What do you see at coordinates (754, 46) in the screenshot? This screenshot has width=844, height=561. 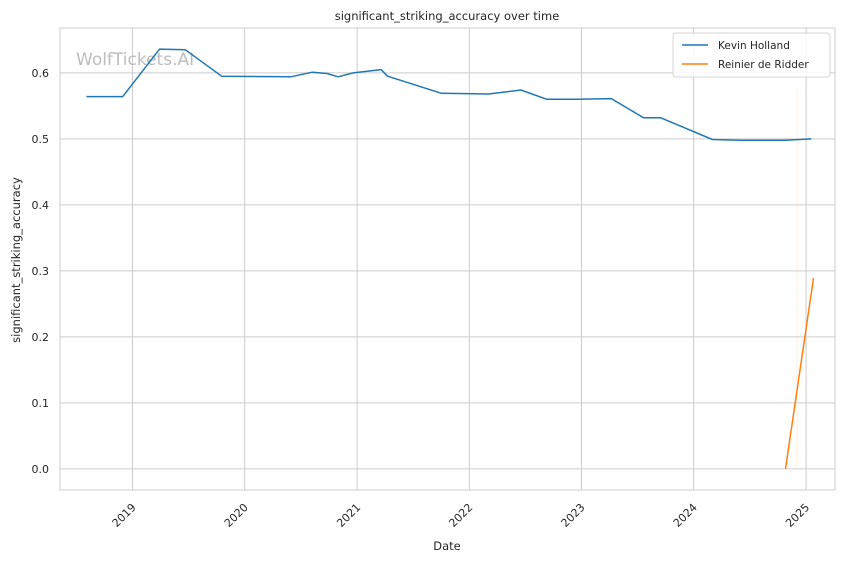 I see `legend-label: Kevin Holland` at bounding box center [754, 46].